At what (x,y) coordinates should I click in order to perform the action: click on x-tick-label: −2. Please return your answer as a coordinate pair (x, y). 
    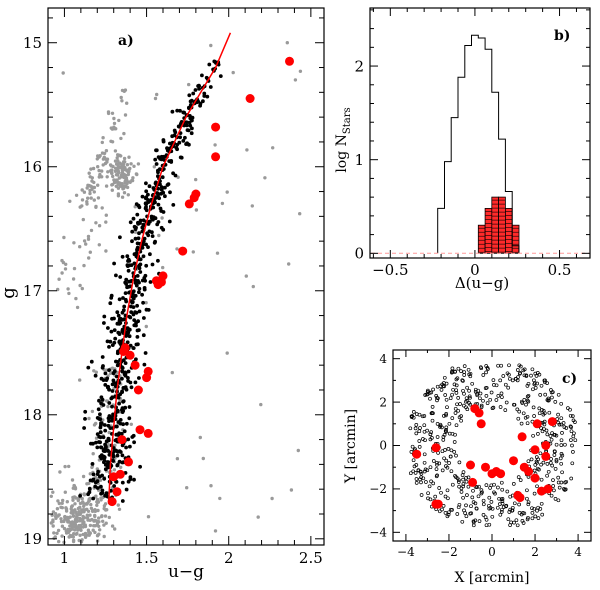
    Looking at the image, I should click on (449, 552).